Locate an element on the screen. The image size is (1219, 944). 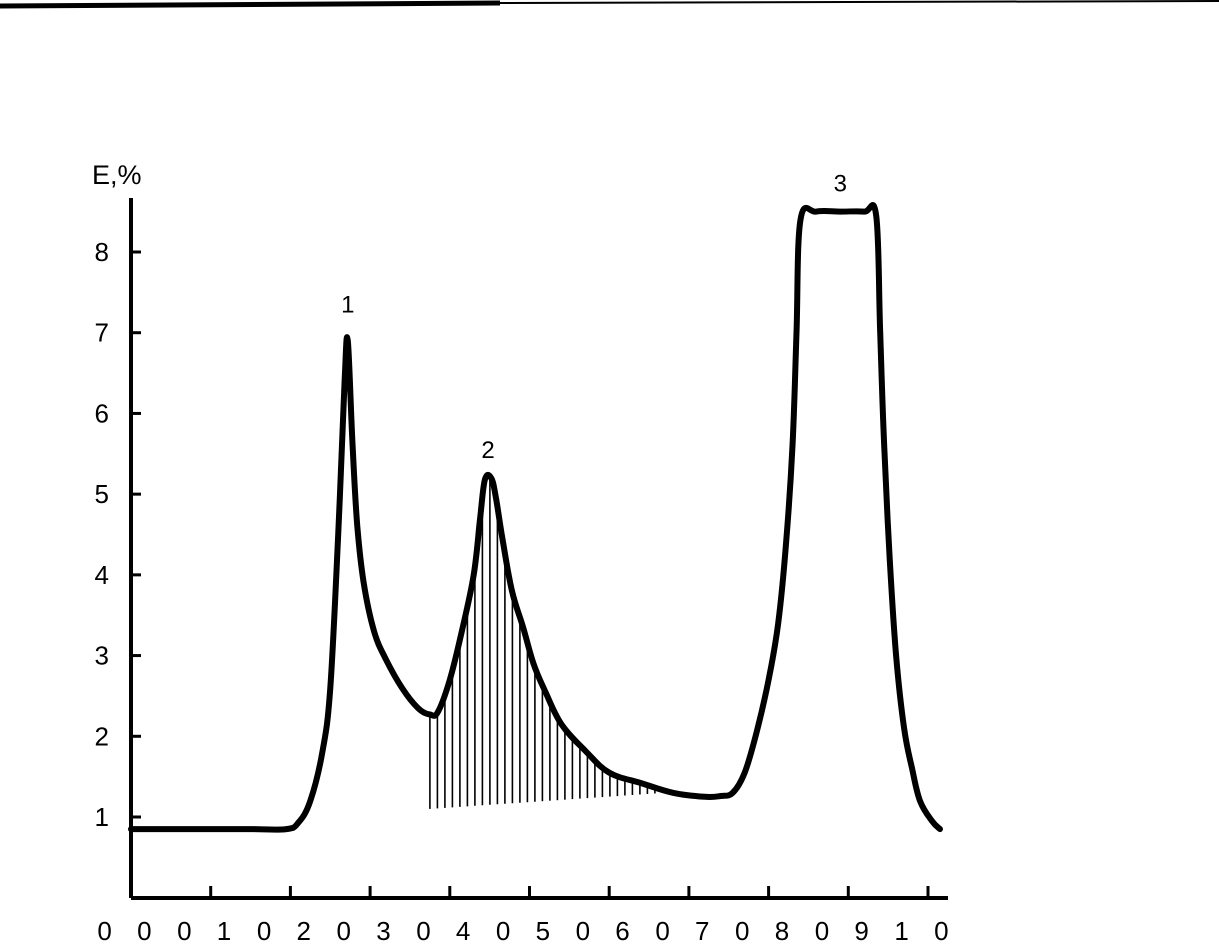
y-tick-label: 6 is located at coordinates (102, 413).